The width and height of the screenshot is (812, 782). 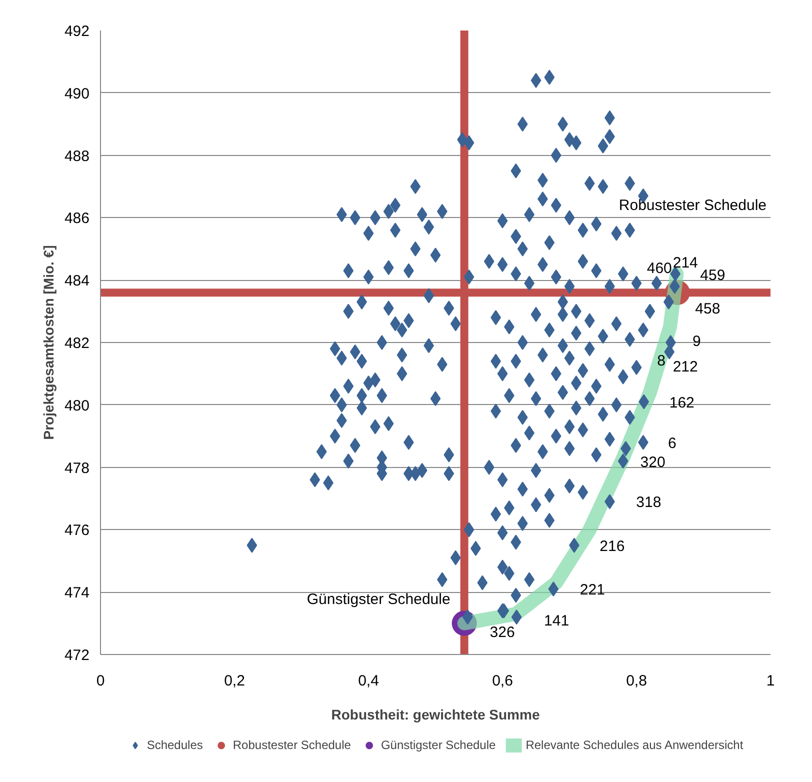 What do you see at coordinates (659, 269) in the screenshot?
I see `annotation: 460` at bounding box center [659, 269].